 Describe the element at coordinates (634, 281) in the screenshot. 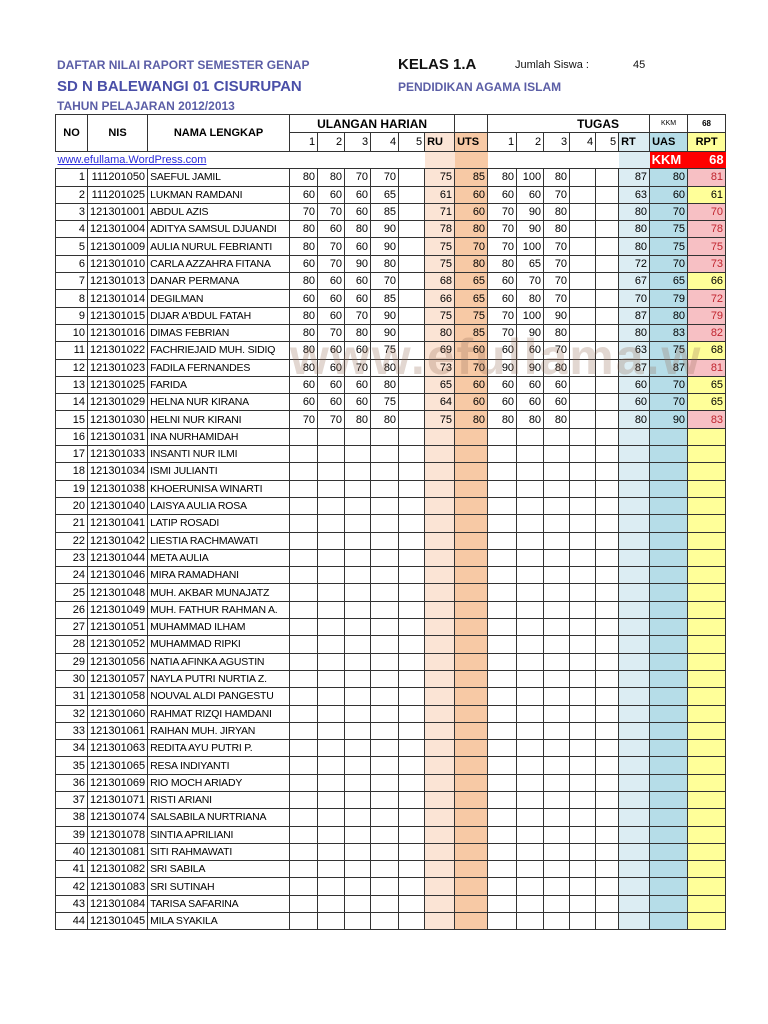

I see `row-rt: 67` at that location.